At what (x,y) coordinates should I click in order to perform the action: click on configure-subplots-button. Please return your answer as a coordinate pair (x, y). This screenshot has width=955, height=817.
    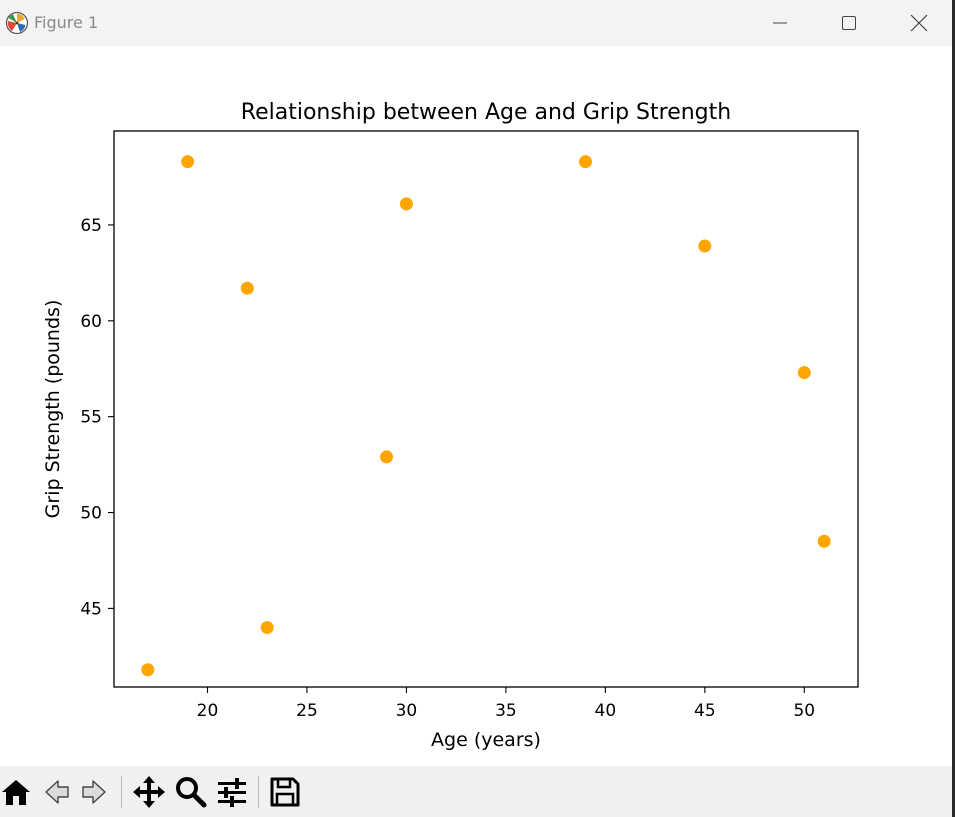
    Looking at the image, I should click on (232, 792).